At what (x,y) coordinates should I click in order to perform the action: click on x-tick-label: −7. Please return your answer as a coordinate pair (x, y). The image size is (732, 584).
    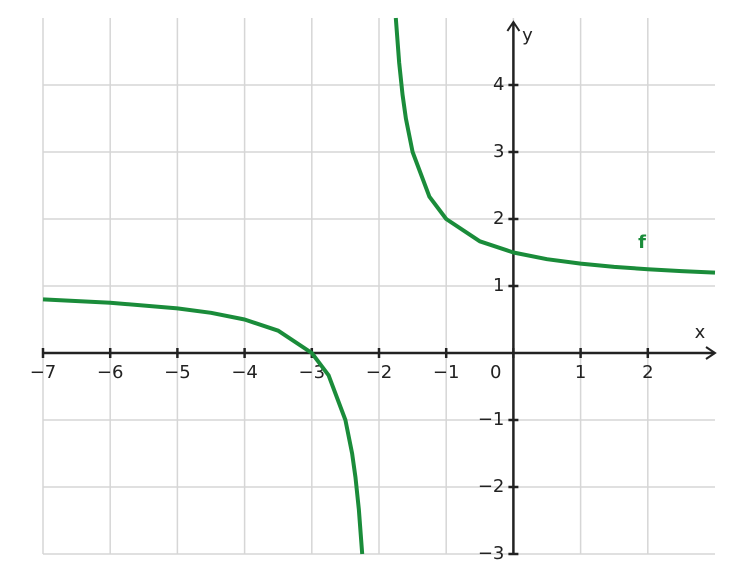
    Looking at the image, I should click on (43, 372).